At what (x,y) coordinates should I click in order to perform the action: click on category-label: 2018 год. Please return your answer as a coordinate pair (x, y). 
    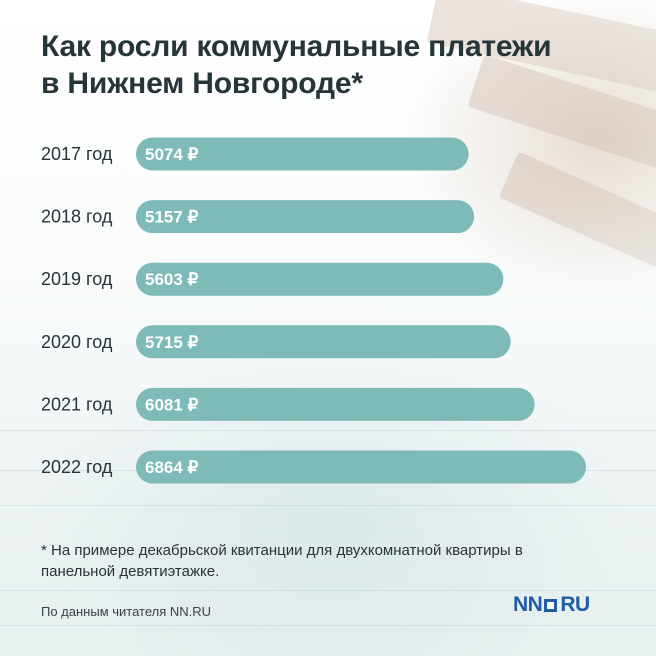
    Looking at the image, I should click on (77, 217).